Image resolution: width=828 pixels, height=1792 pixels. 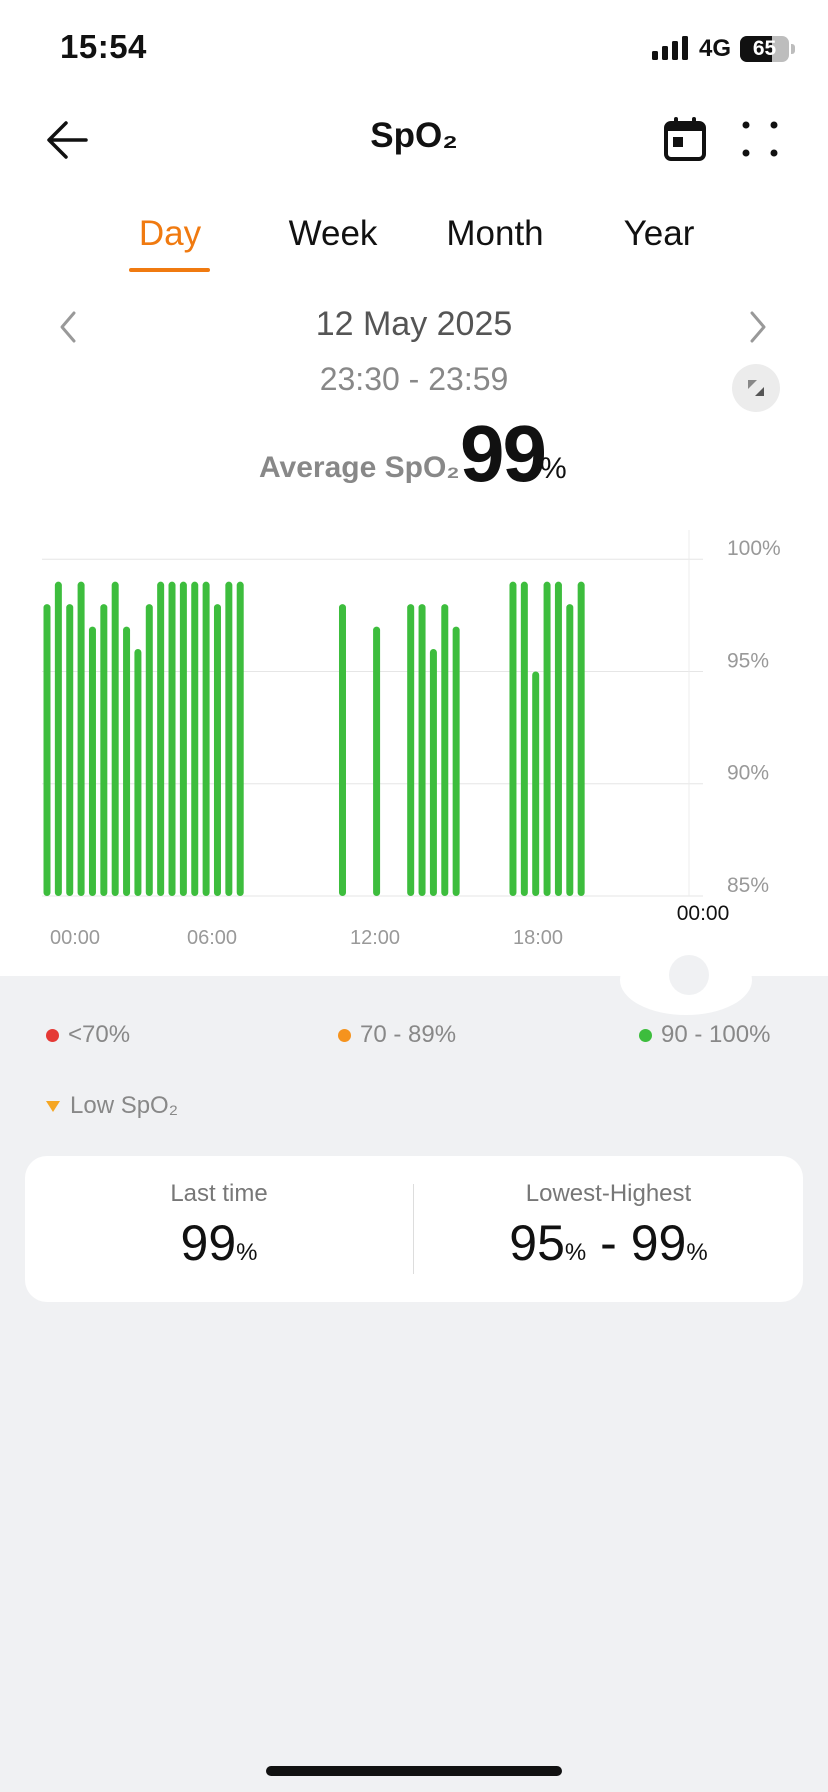 What do you see at coordinates (52, 1035) in the screenshot?
I see `legend-dot-red` at bounding box center [52, 1035].